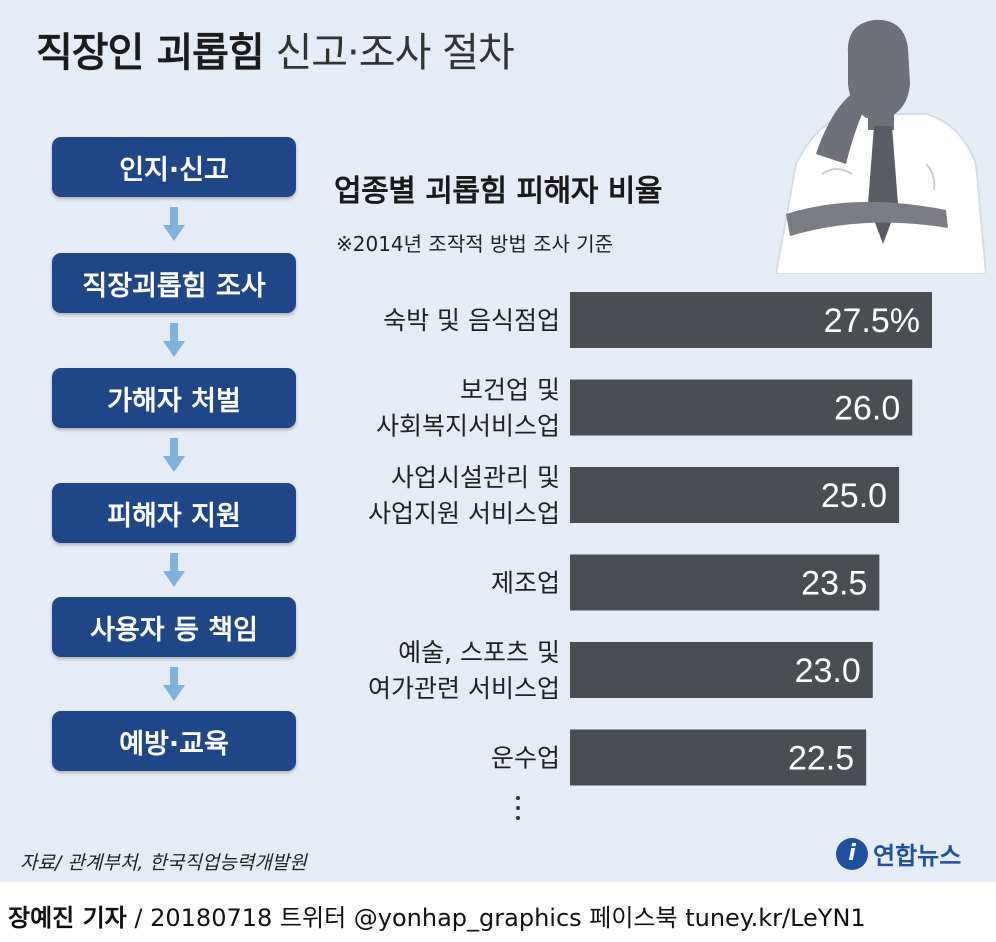 The width and height of the screenshot is (996, 942). What do you see at coordinates (174, 741) in the screenshot?
I see `step-box: 예방·교육` at bounding box center [174, 741].